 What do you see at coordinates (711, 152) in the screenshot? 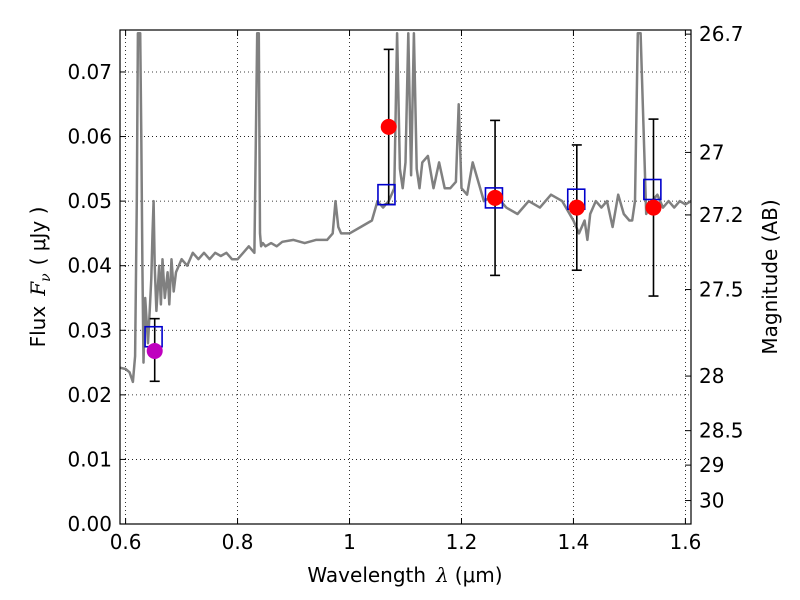
I see `mag-tick-label: 27` at bounding box center [711, 152].